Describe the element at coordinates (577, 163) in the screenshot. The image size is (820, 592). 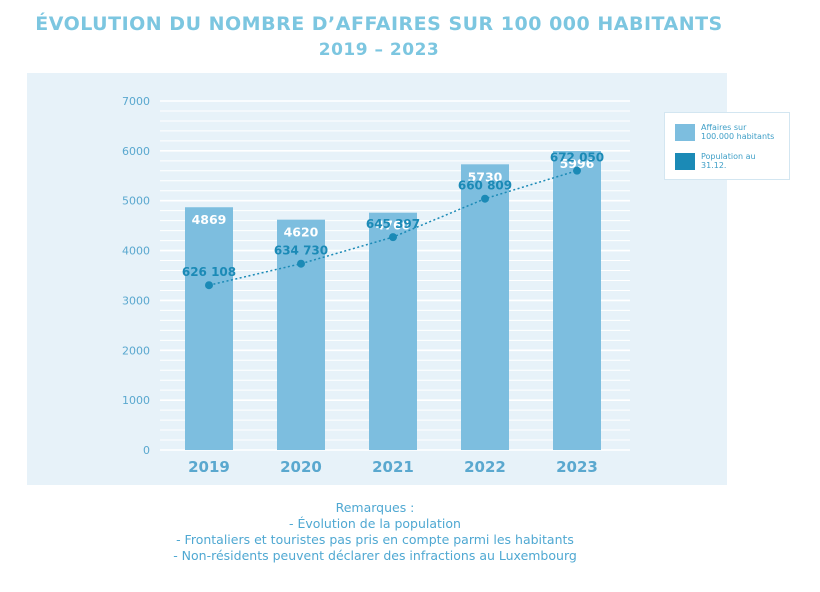
I see `bar-value-label: 5996` at that location.